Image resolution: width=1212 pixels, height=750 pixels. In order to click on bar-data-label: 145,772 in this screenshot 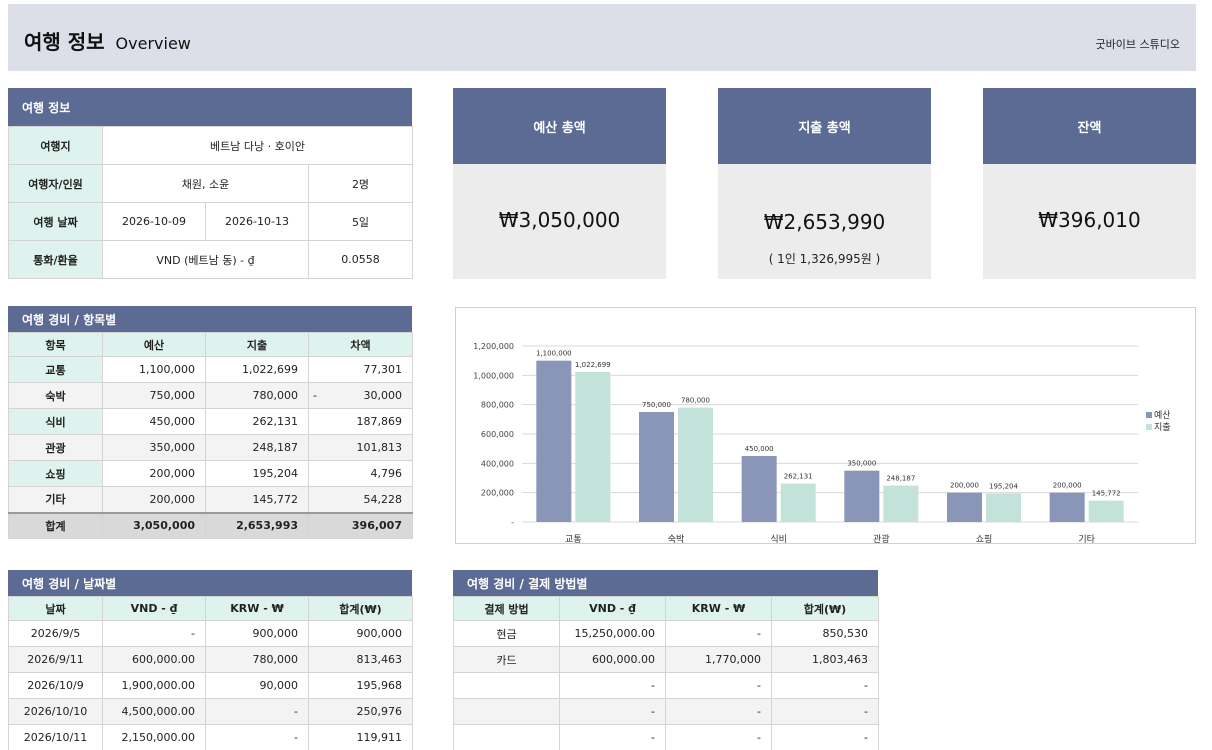, I will do `click(1106, 494)`.